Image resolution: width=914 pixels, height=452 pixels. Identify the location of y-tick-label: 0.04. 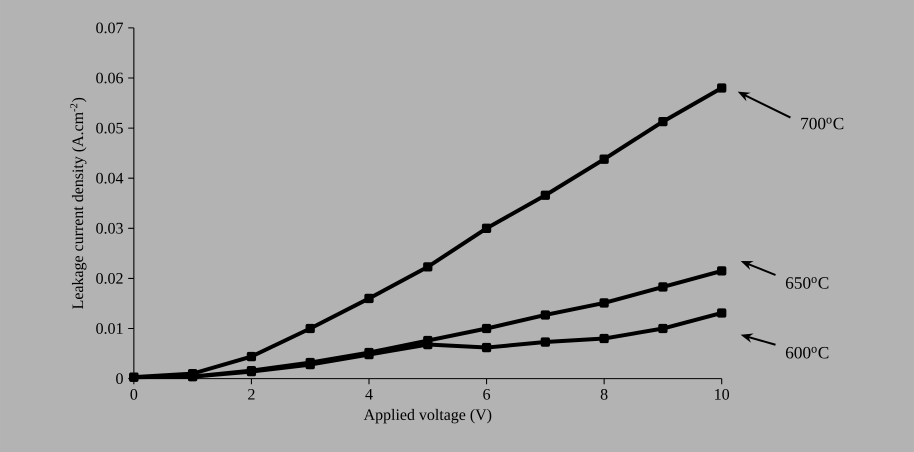
(110, 178).